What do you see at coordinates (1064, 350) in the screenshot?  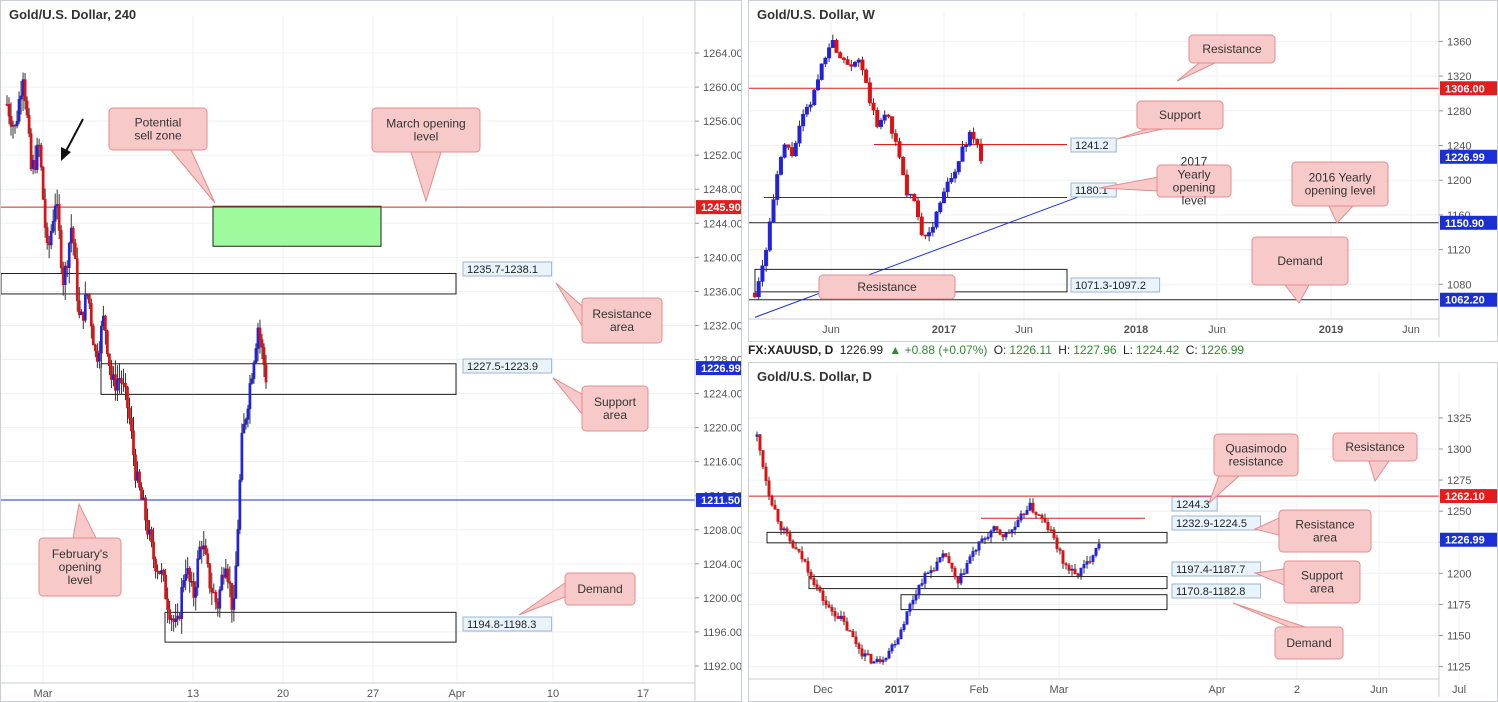 I see `high-label: H:` at bounding box center [1064, 350].